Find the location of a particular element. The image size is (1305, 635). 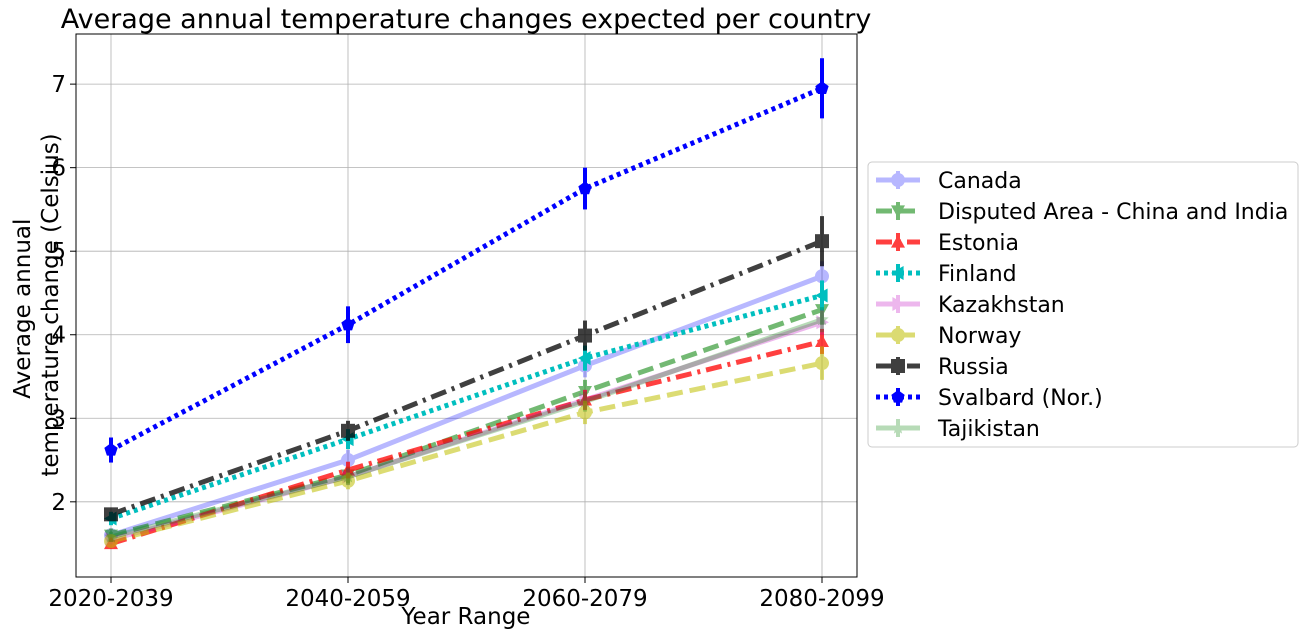

legend-label: Canada is located at coordinates (980, 181).